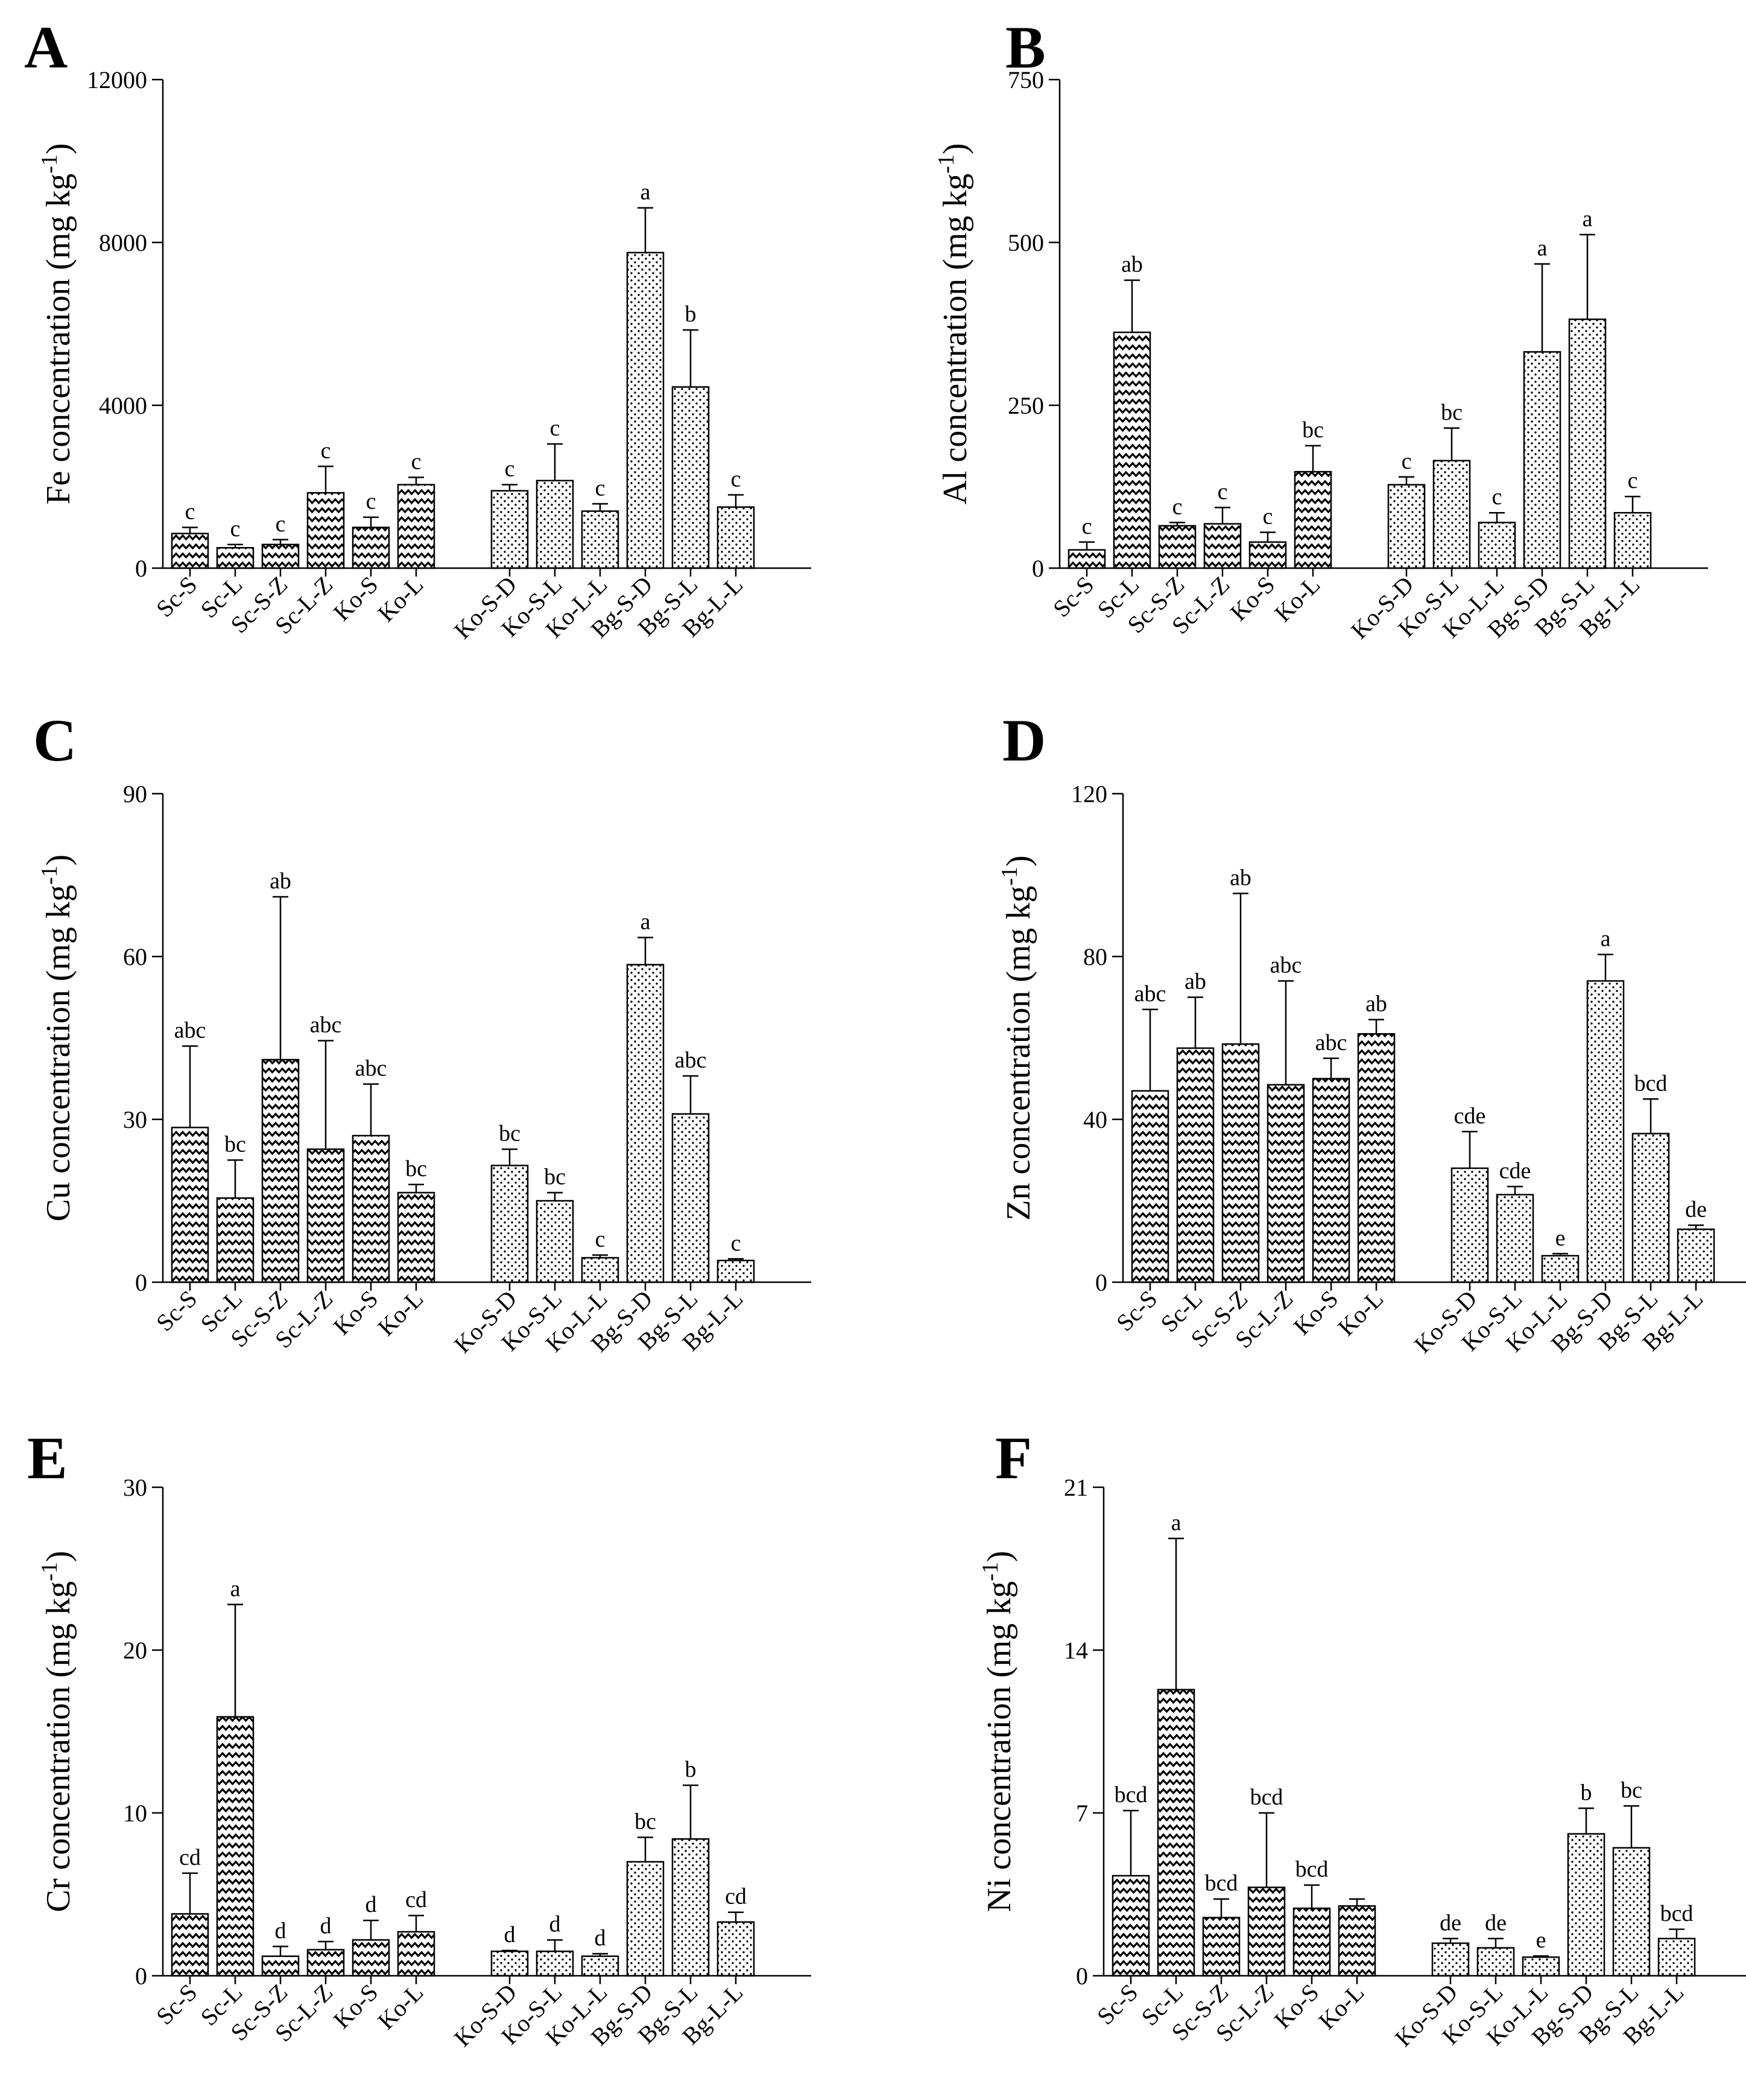  What do you see at coordinates (1026, 79) in the screenshot?
I see `y-tick-label: 750` at bounding box center [1026, 79].